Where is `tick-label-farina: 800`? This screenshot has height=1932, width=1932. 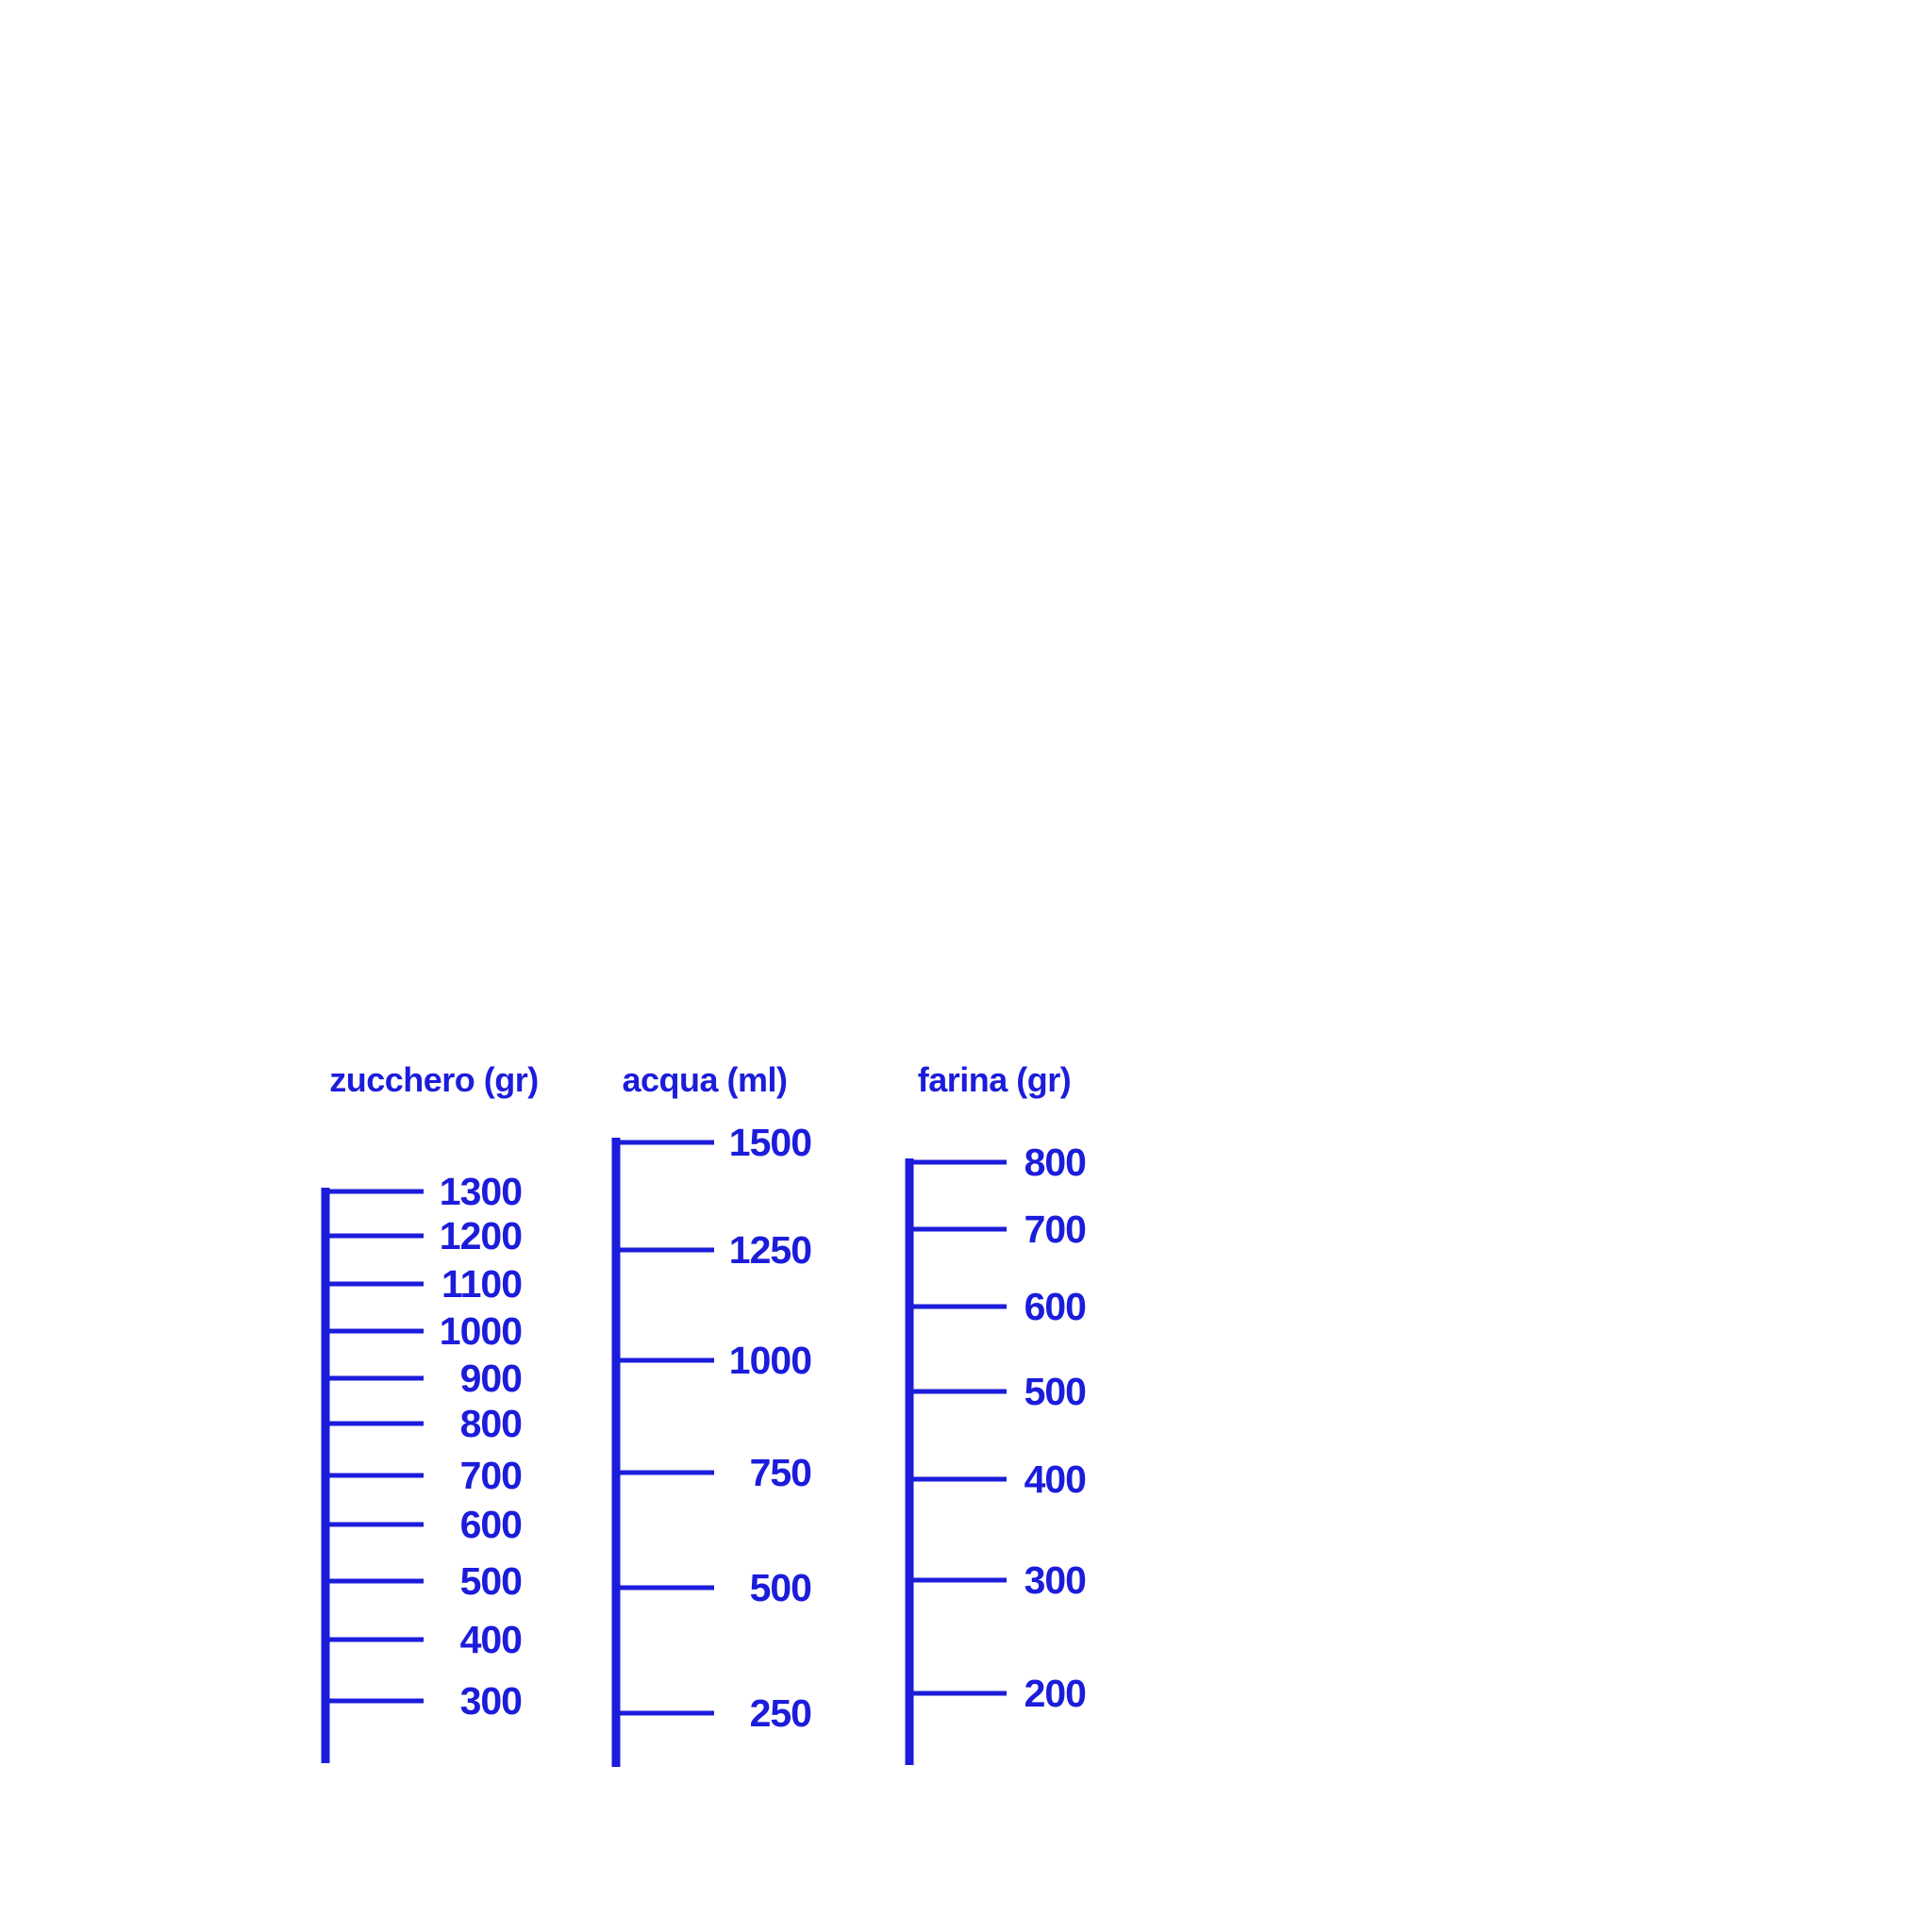
tick-label-farina: 800 is located at coordinates (1055, 1162).